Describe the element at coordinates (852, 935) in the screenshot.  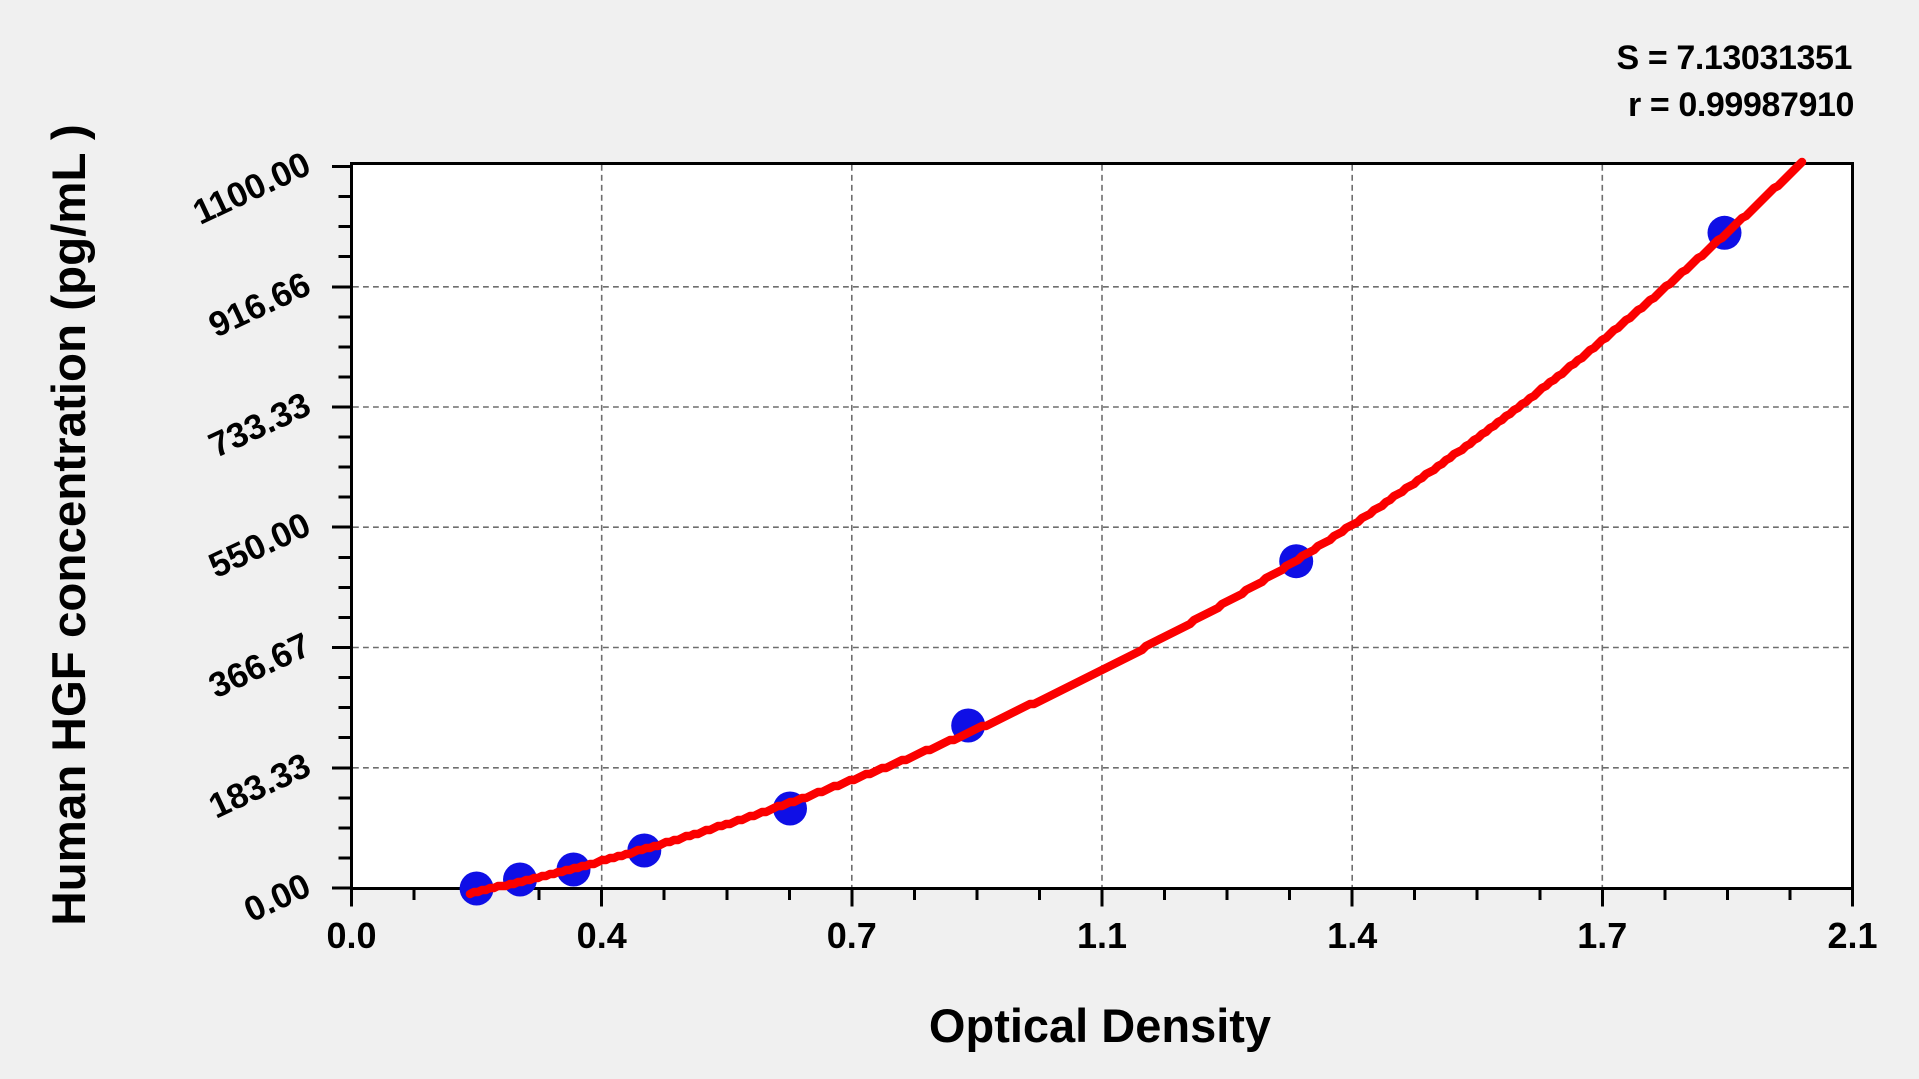
I see `svg-text: 0.7` at that location.